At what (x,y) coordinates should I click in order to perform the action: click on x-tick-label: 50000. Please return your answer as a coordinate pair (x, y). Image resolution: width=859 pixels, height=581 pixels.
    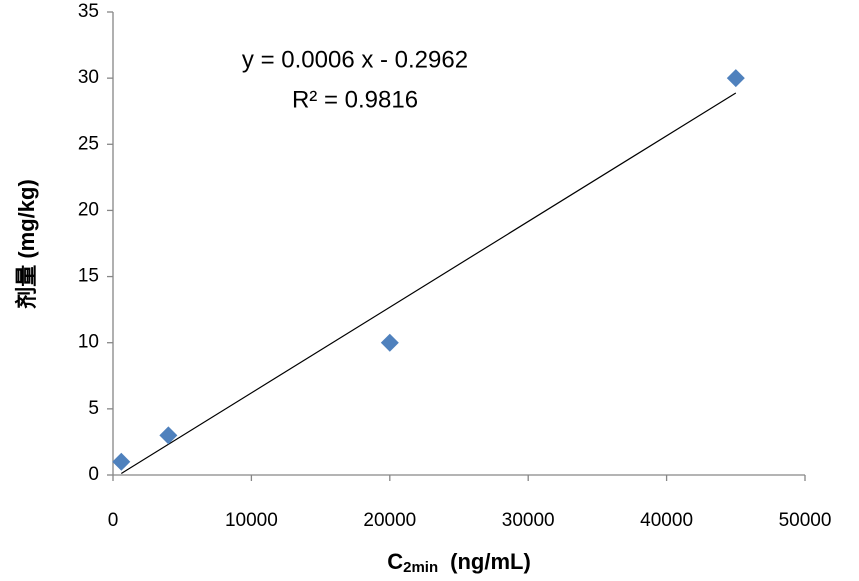
    Looking at the image, I should click on (805, 520).